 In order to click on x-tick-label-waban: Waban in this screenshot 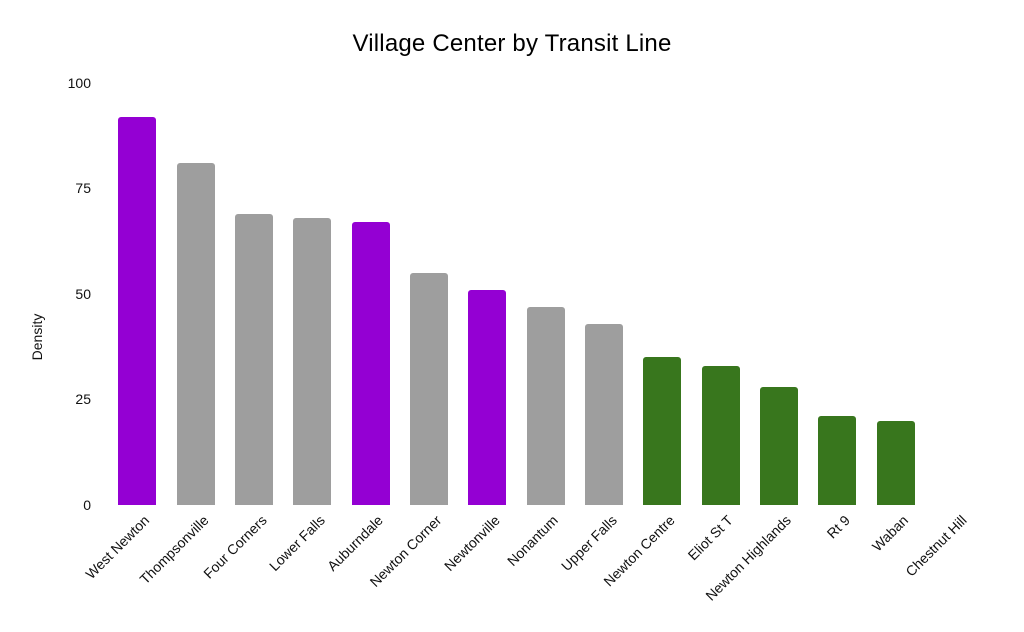, I will do `click(890, 533)`.